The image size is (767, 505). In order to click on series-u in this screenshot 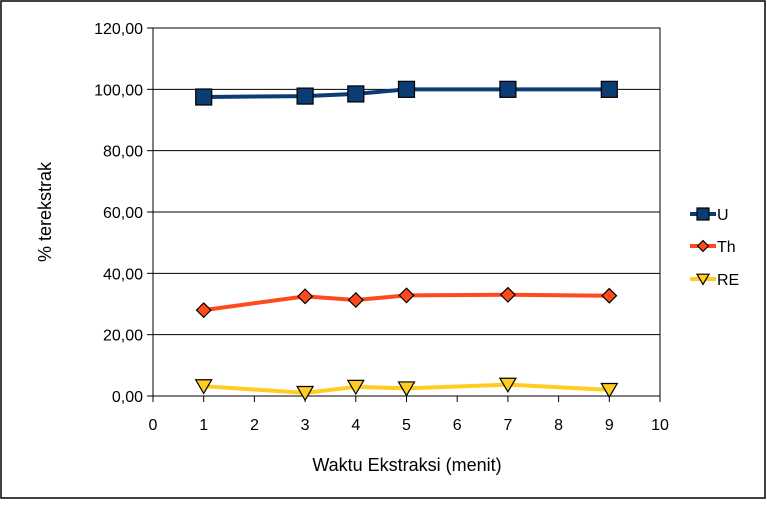, I will do `click(406, 93)`.